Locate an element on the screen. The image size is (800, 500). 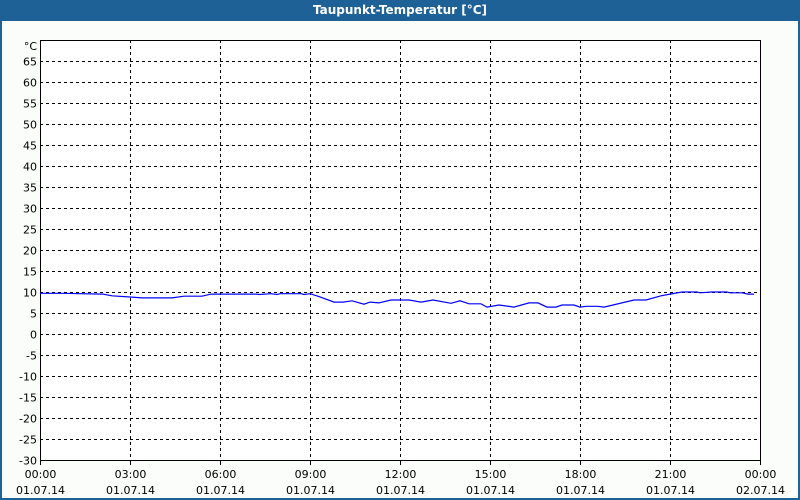
y-axis-unit: °C is located at coordinates (31, 46).